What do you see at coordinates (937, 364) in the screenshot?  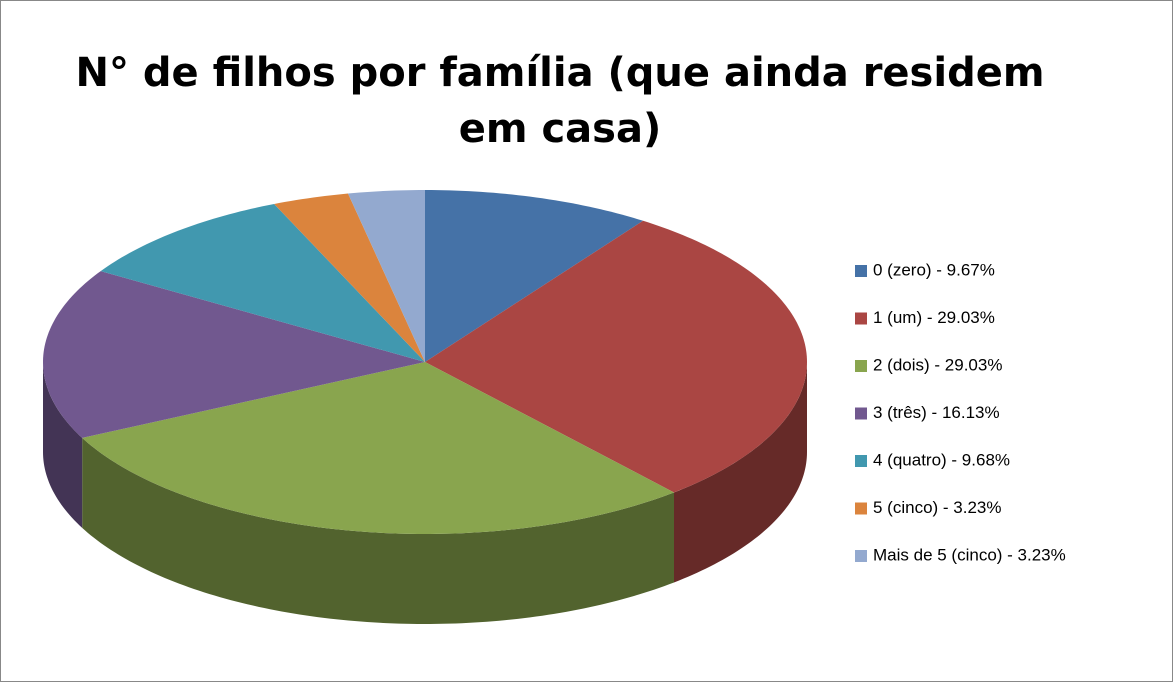 I see `legend-label: 2 (dois) - 29.03%` at bounding box center [937, 364].